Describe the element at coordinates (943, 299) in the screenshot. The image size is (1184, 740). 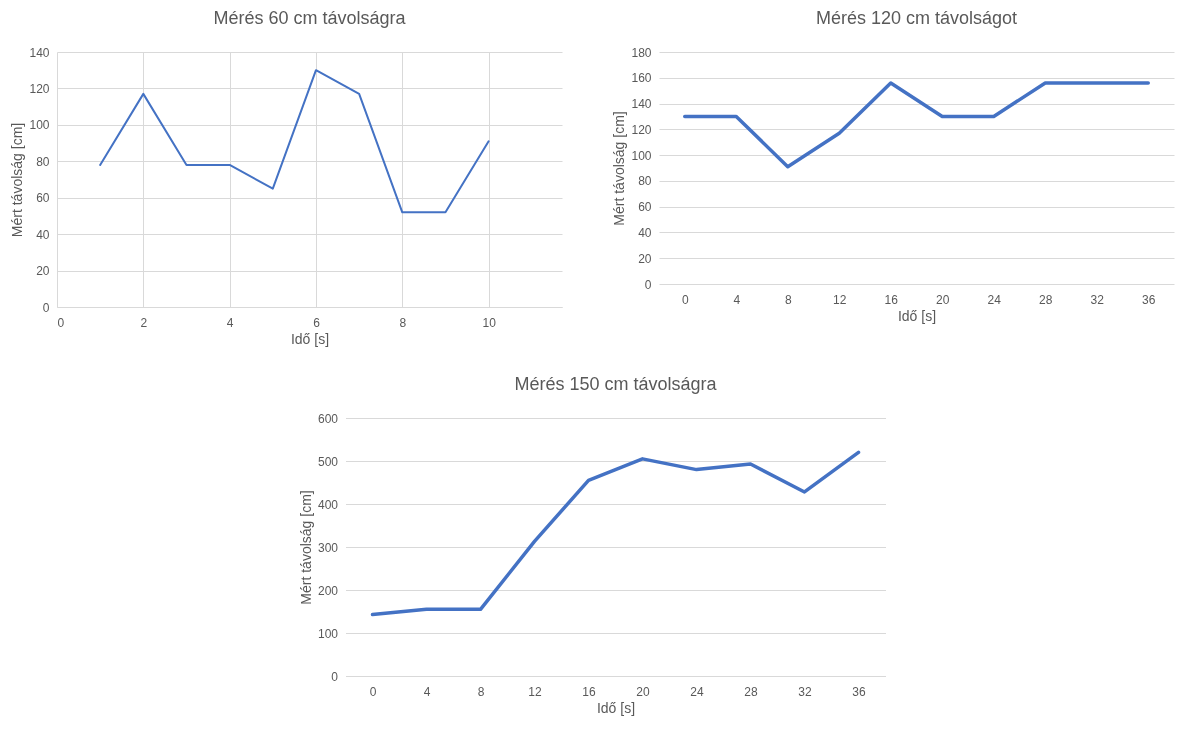
I see `x-tick-label: 20` at that location.